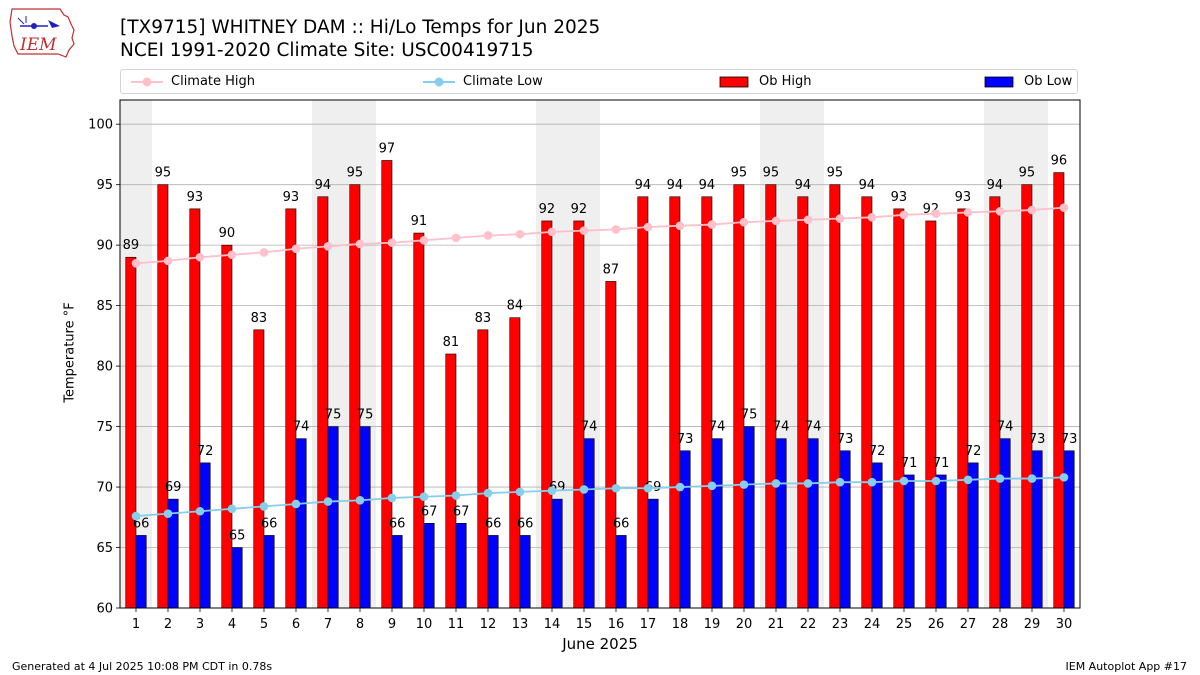 This screenshot has width=1200, height=675. What do you see at coordinates (1000, 624) in the screenshot?
I see `x-tick-label: 28` at bounding box center [1000, 624].